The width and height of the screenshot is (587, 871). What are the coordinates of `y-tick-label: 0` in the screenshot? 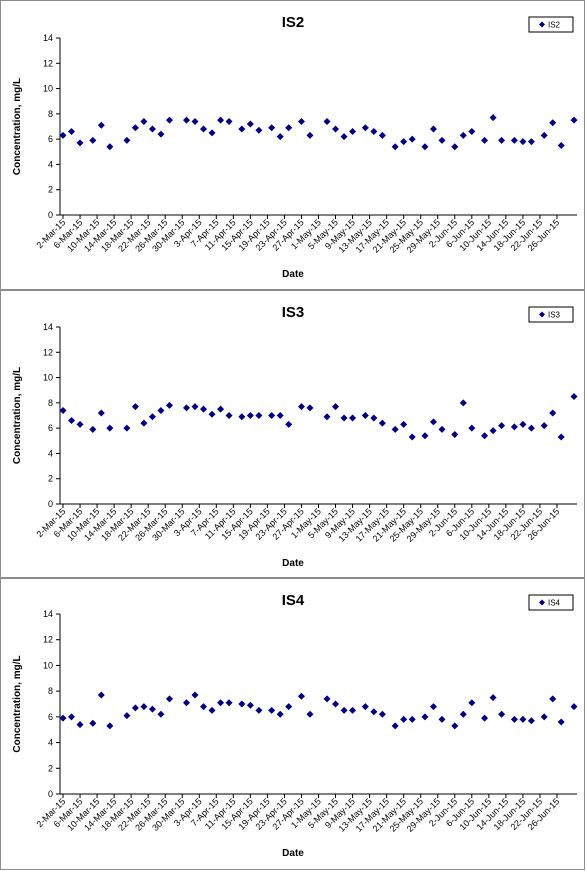 It's located at (50, 215).